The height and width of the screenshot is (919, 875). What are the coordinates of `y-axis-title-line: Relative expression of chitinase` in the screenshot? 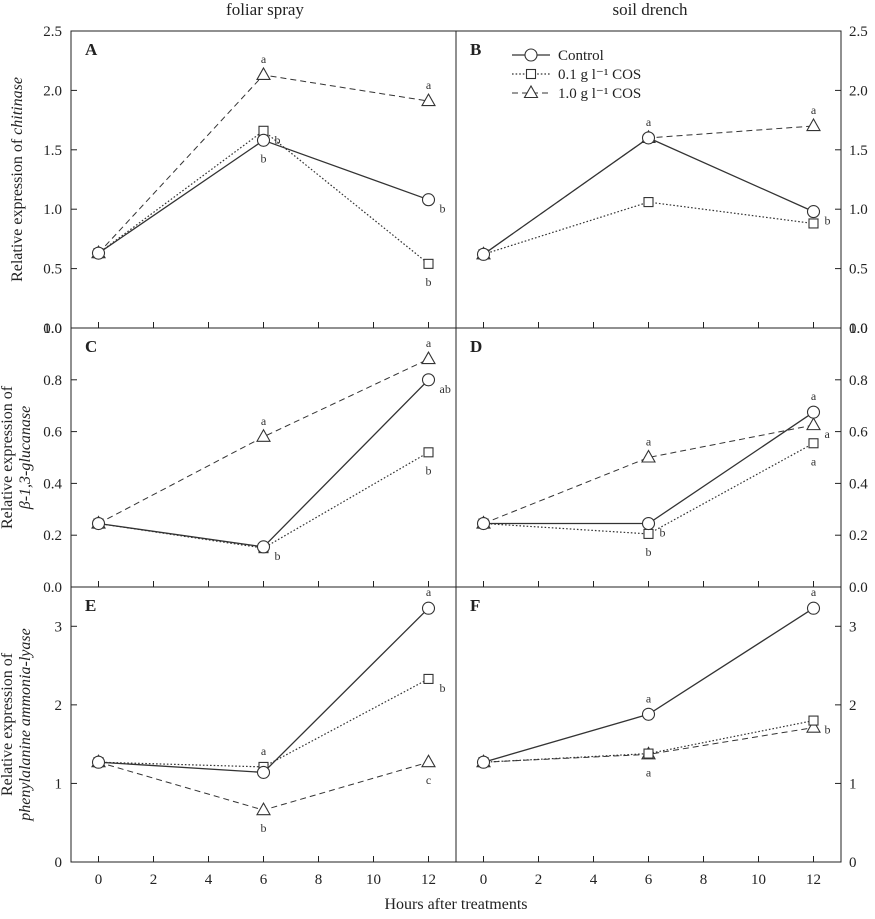 It's located at (17, 179).